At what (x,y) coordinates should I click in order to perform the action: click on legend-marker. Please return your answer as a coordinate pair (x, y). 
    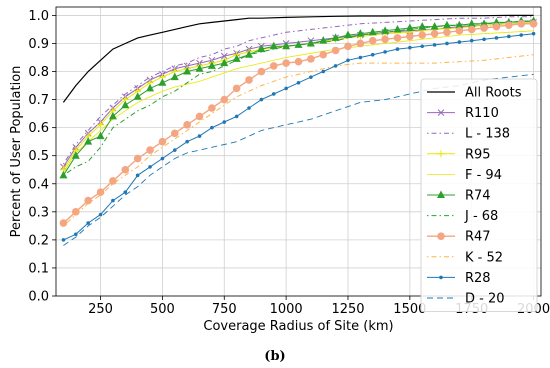
    Looking at the image, I should click on (441, 194).